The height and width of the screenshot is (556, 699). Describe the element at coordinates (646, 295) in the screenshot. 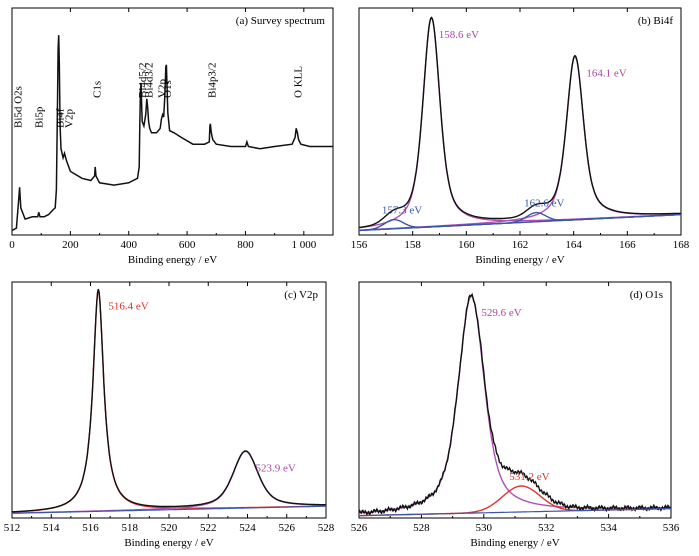

I see `panel-title: (d) O1s` at that location.